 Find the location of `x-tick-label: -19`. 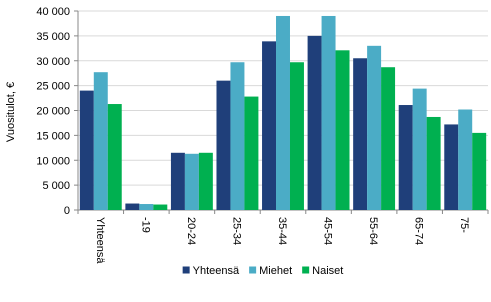

x-tick-label: -19 is located at coordinates (145, 225).